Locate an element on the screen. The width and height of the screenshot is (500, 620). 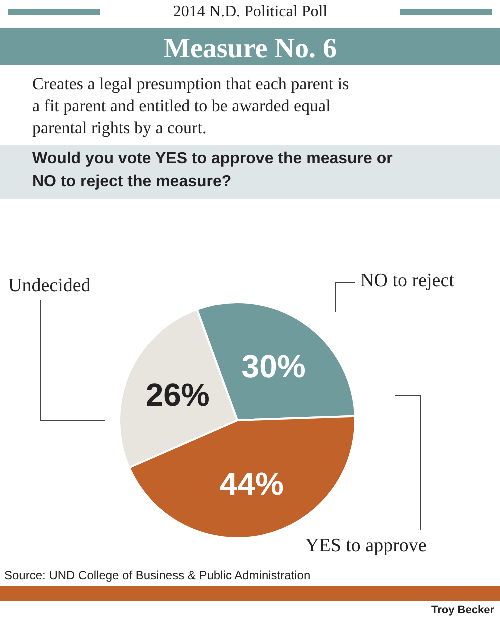
chart-title: Measure No. 6 is located at coordinates (250, 49).